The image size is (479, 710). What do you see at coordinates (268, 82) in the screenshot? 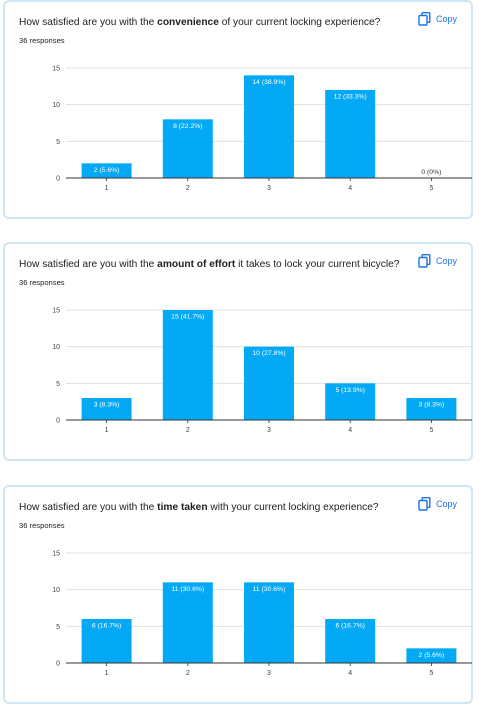
I see `data-label: 14 (38.9%)` at bounding box center [268, 82].